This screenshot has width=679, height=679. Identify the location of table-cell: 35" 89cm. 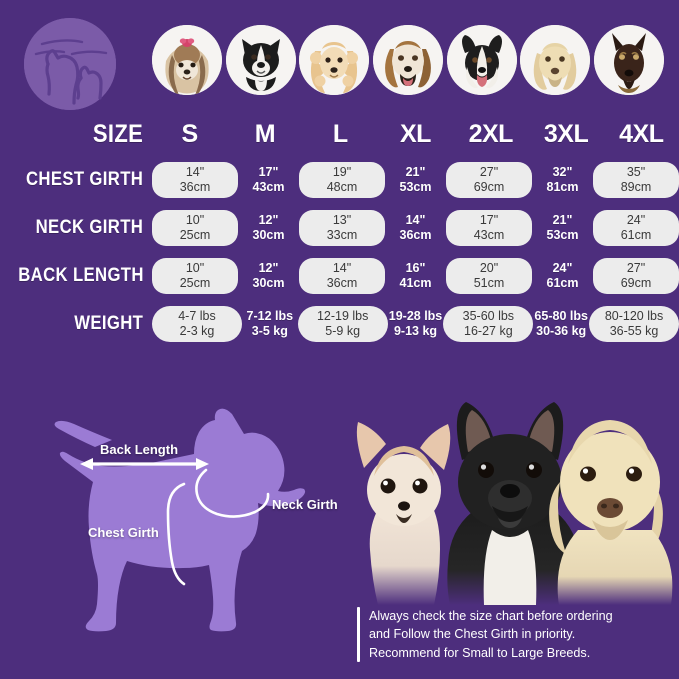
(636, 180).